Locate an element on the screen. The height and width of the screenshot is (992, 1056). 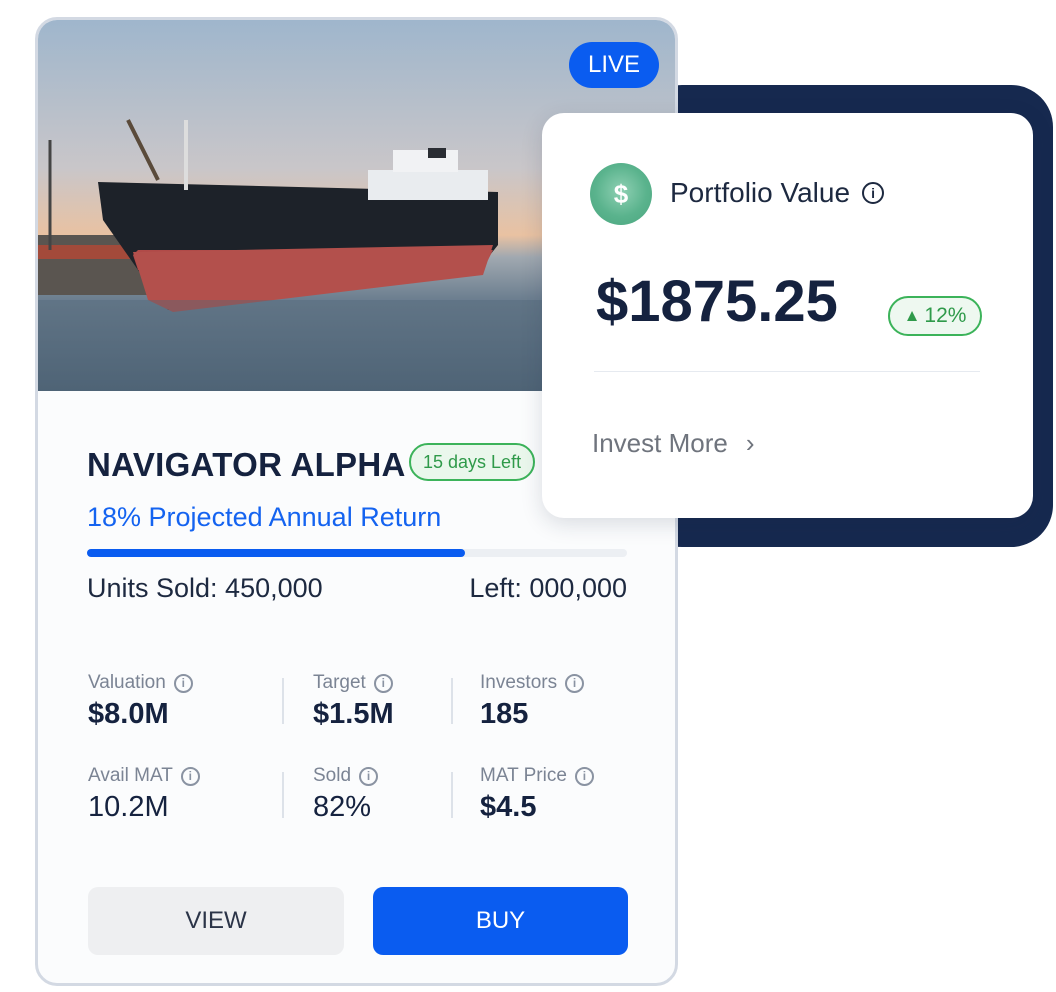
stat-target: Target i $1.5M is located at coordinates (403, 701).